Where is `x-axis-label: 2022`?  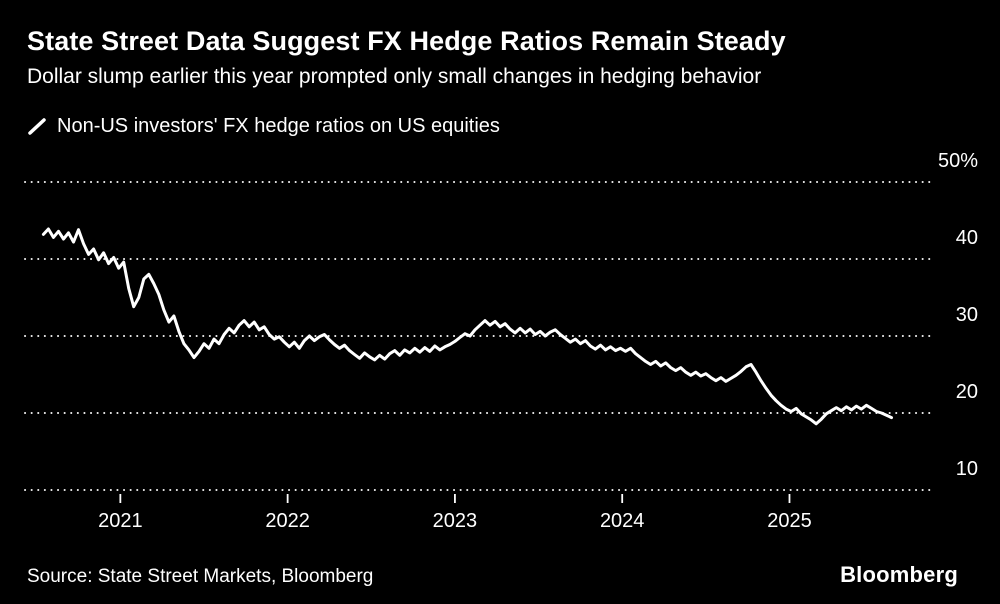 x-axis-label: 2022 is located at coordinates (287, 521).